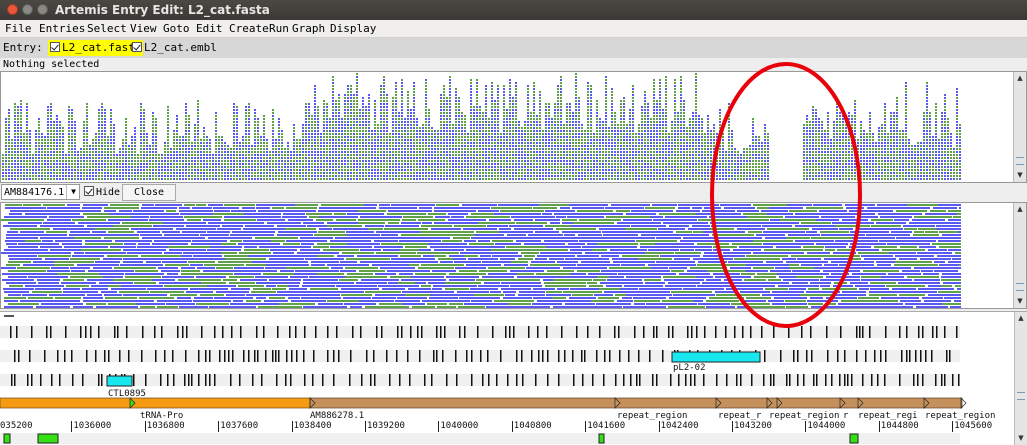 The width and height of the screenshot is (1027, 445). What do you see at coordinates (309, 28) in the screenshot?
I see `menu-graph: Graph` at bounding box center [309, 28].